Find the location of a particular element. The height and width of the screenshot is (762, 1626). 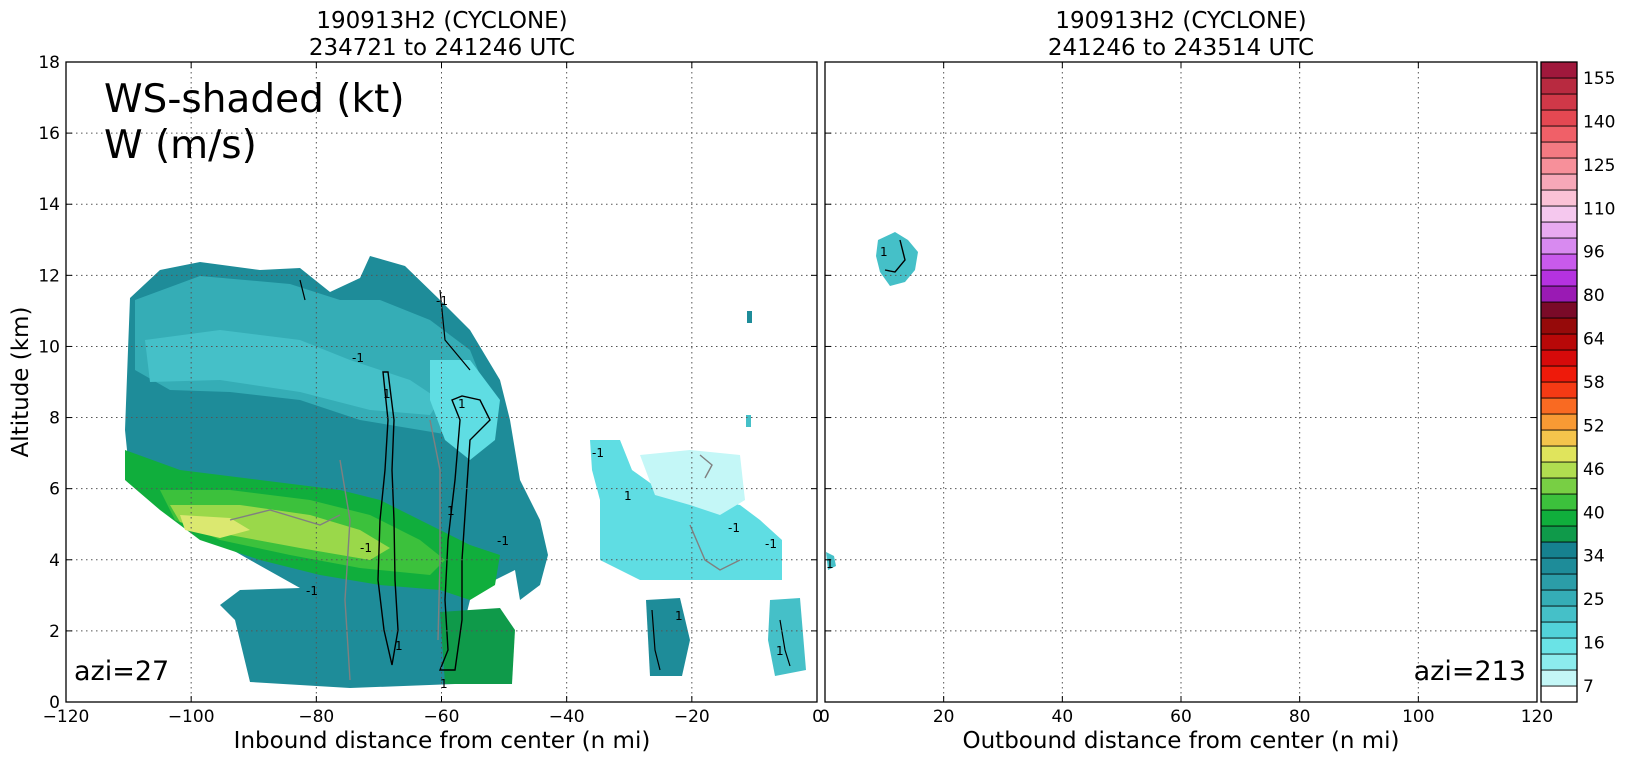

colorbar-tick-label: 64 is located at coordinates (1594, 340).